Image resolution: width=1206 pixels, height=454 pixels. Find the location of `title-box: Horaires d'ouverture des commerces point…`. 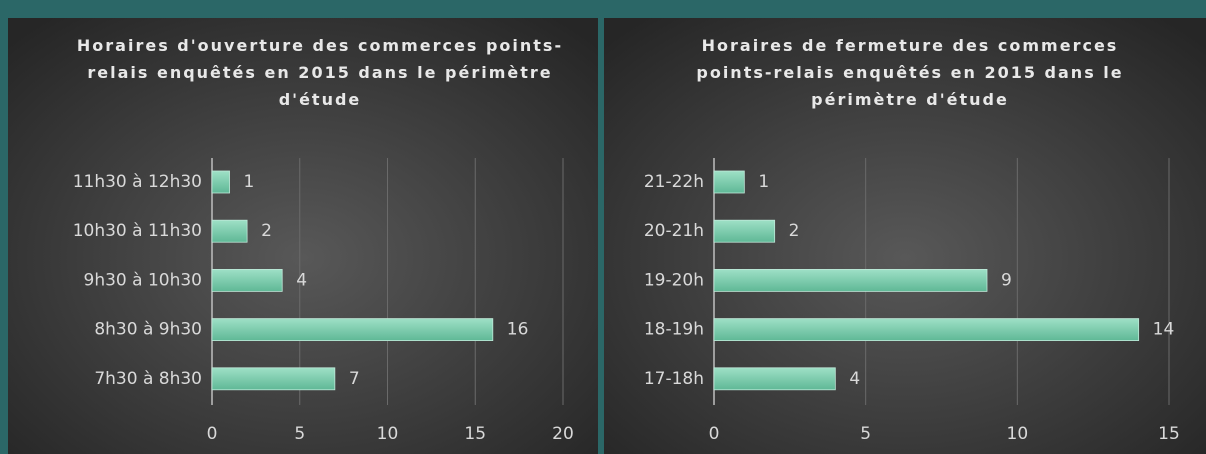

title-box: Horaires d'ouverture des commerces point… is located at coordinates (320, 72).